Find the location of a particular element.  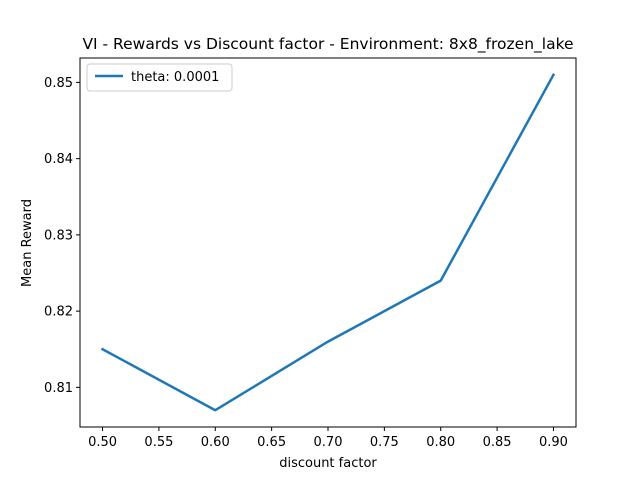

y-tick-label: 0.83 is located at coordinates (58, 235).